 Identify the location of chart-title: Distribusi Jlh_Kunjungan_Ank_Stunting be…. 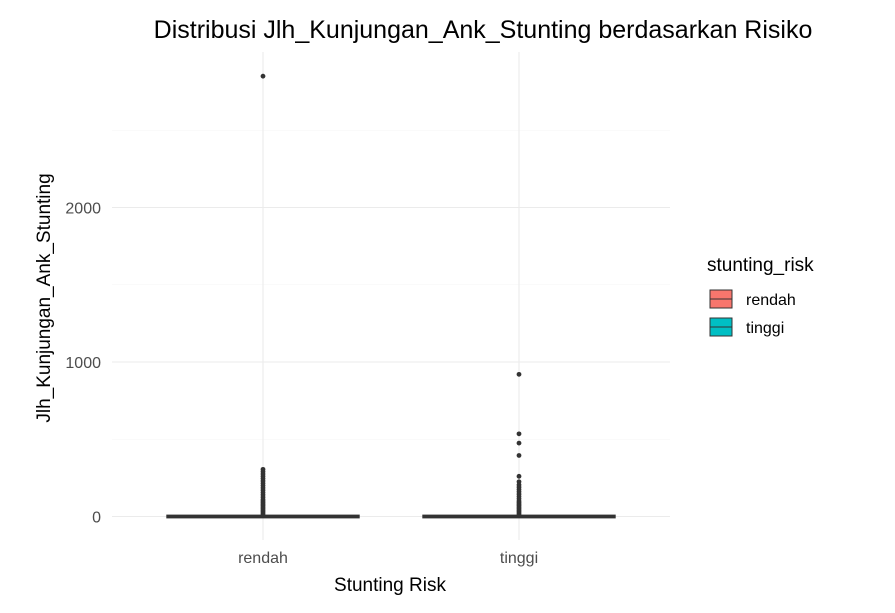
(483, 30).